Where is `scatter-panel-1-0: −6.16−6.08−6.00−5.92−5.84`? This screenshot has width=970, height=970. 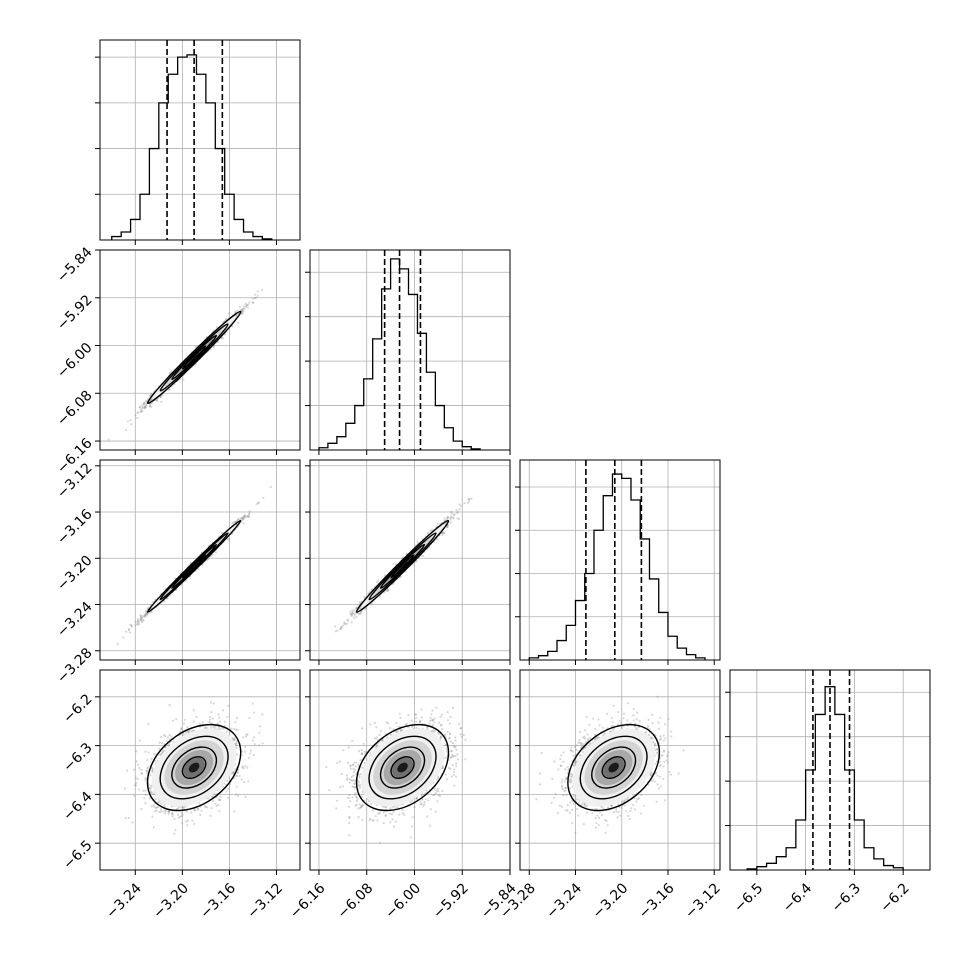
scatter-panel-1-0: −6.16−6.08−6.00−5.92−5.84 is located at coordinates (177, 360).